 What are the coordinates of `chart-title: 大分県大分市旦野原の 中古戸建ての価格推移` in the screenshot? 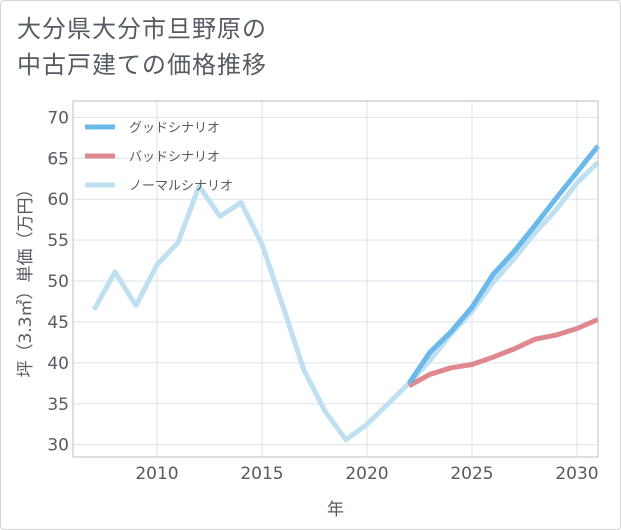 It's located at (142, 47).